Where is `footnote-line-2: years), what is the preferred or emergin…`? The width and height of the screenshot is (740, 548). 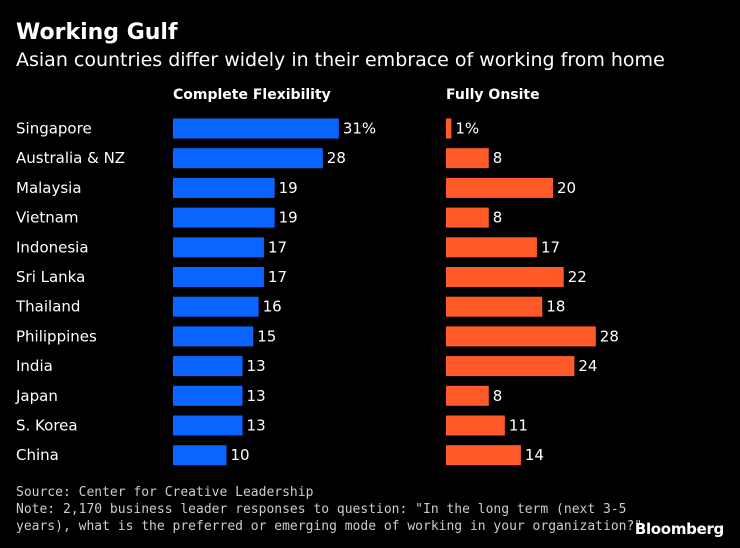
footnote-line-2: years), what is the preferred or emergin… is located at coordinates (329, 526).